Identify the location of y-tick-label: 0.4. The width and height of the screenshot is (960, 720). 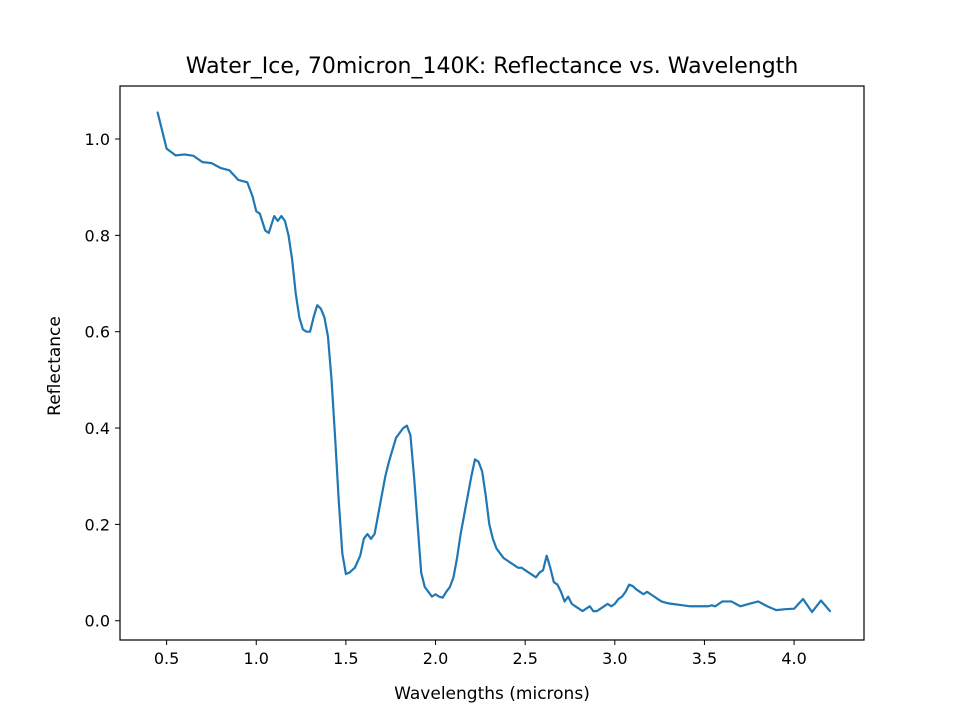
(97, 428).